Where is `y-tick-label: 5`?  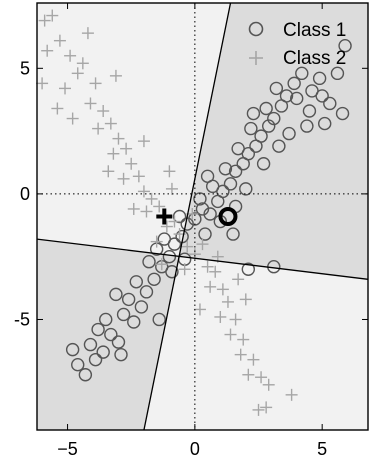 y-tick-label: 5 is located at coordinates (25, 68).